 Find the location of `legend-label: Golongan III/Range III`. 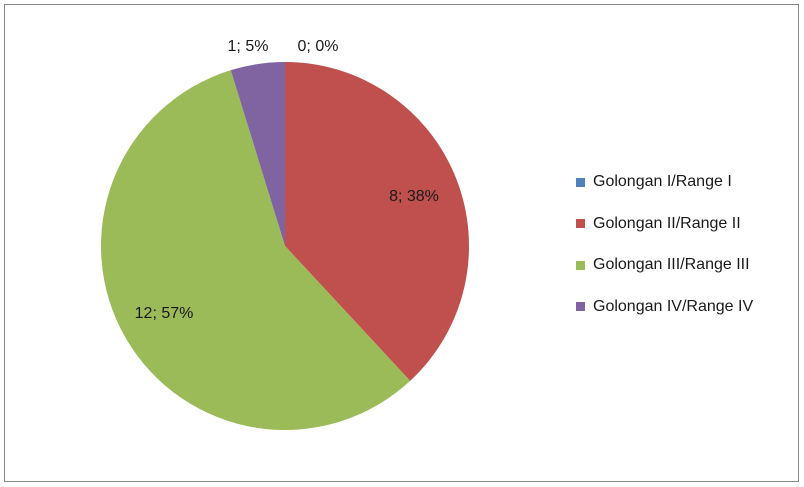

legend-label: Golongan III/Range III is located at coordinates (671, 264).